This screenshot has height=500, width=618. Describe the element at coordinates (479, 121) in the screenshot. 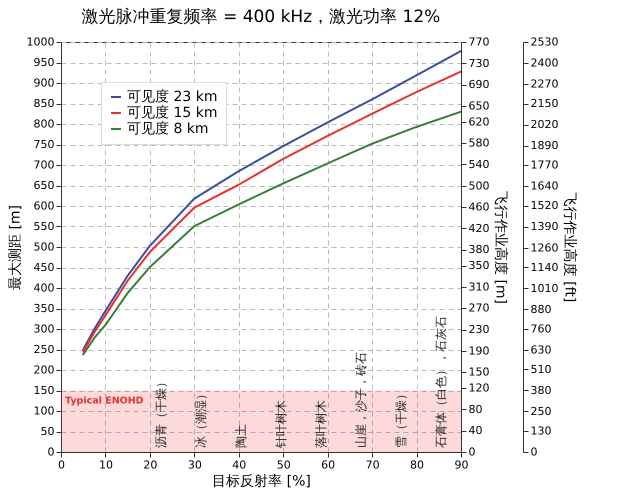

I see `y2-tick-label: 620` at that location.